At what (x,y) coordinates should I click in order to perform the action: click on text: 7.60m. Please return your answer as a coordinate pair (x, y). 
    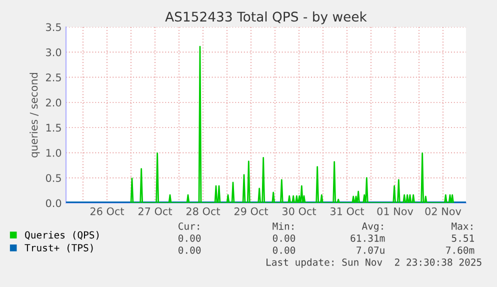
    Looking at the image, I should click on (460, 250).